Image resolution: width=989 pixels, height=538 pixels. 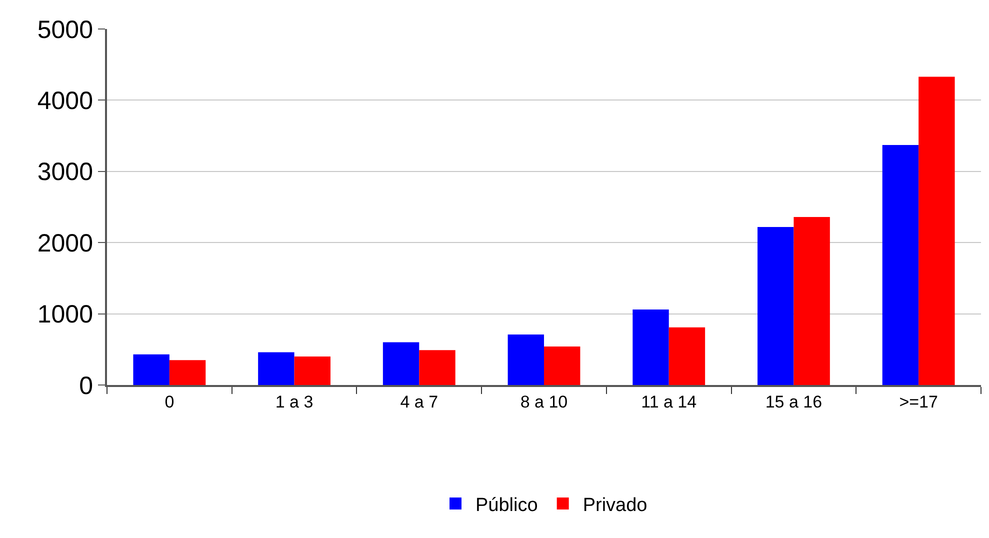 I want to click on y-tick-label: 1000, so click(x=65, y=314).